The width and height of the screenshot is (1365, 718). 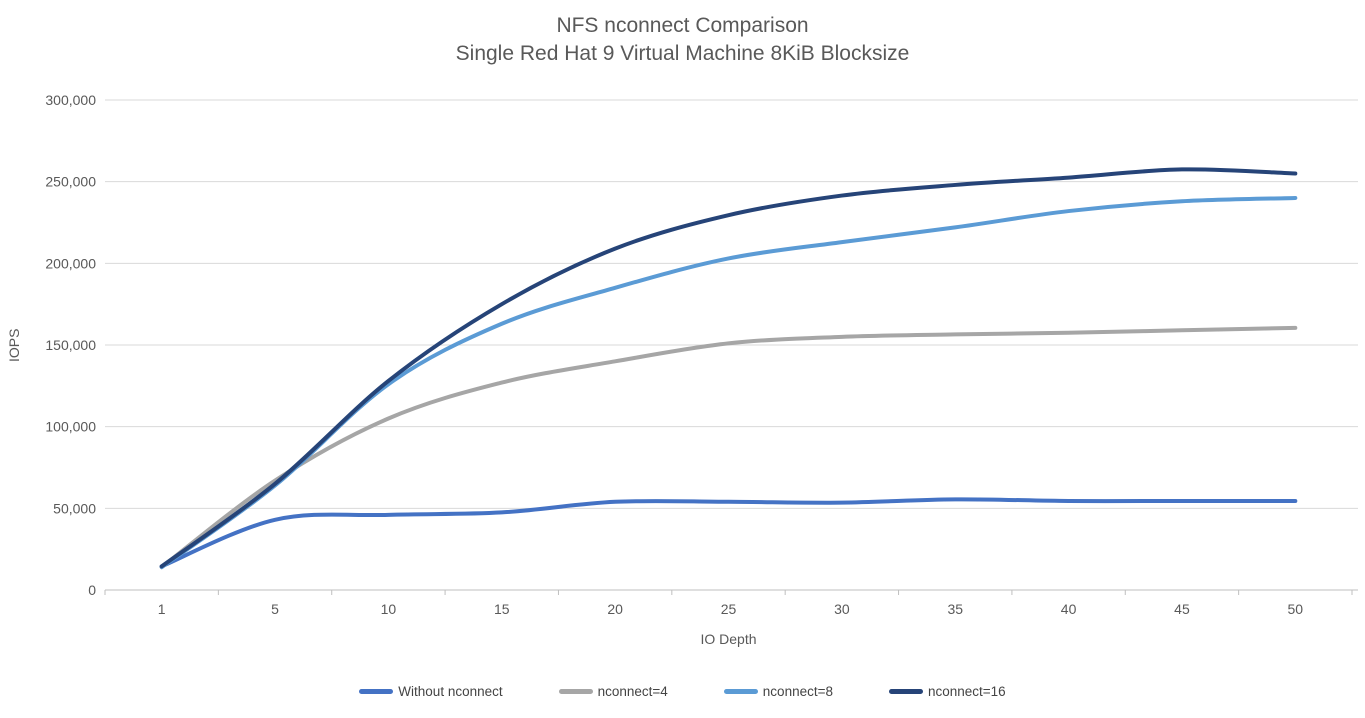 What do you see at coordinates (92, 590) in the screenshot?
I see `y-tick-label: 0` at bounding box center [92, 590].